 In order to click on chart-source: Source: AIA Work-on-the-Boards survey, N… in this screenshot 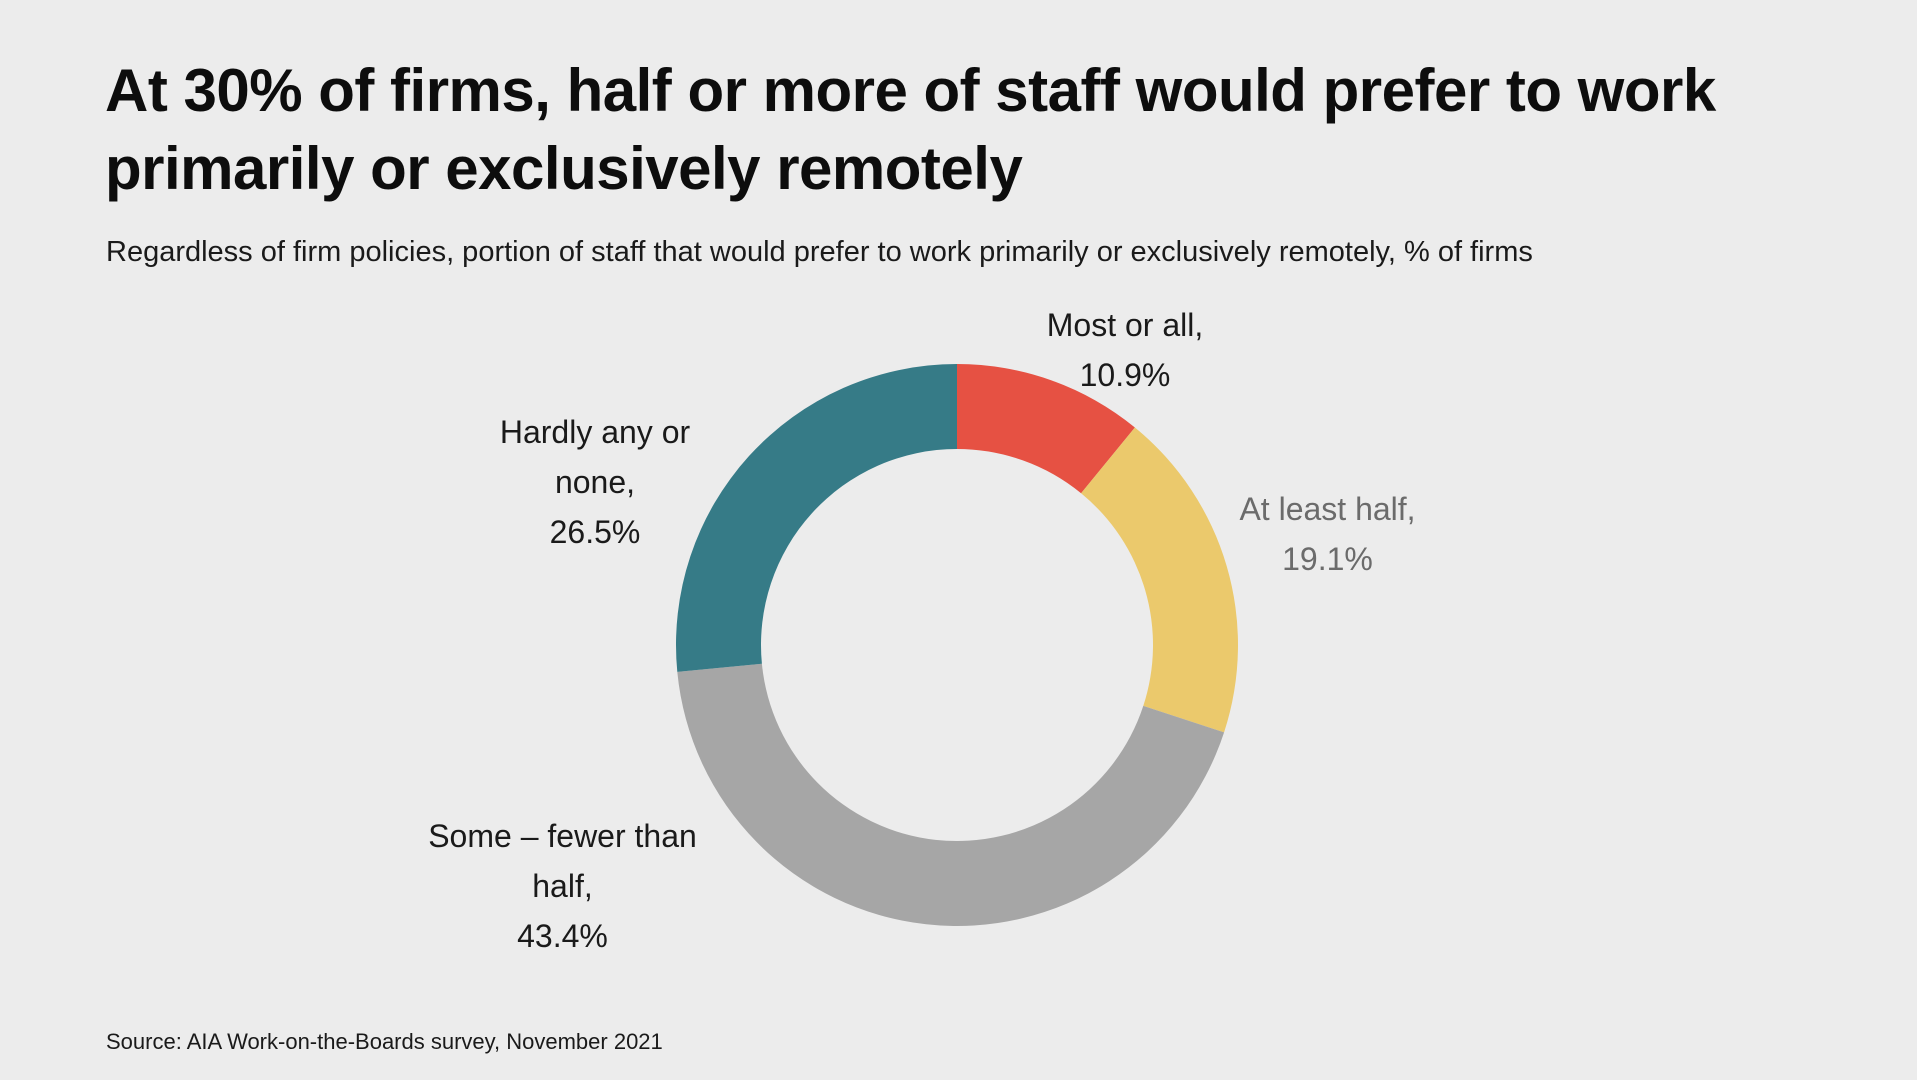, I will do `click(384, 1041)`.